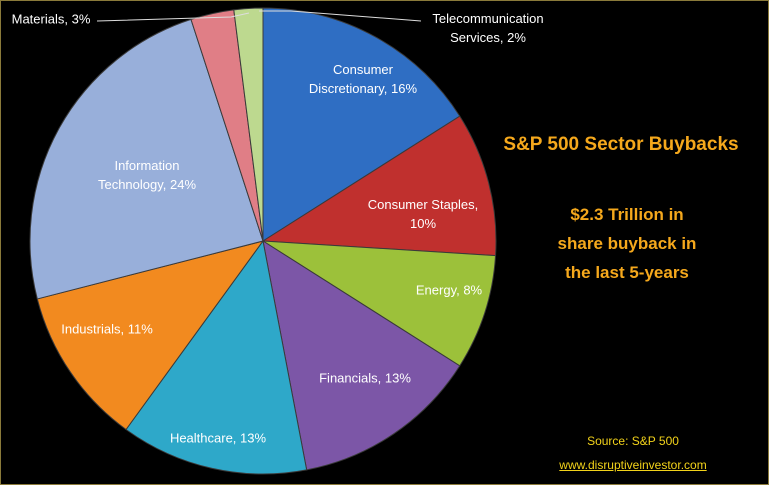 This screenshot has width=769, height=485. I want to click on slice-label: Energy, 8%, so click(449, 290).